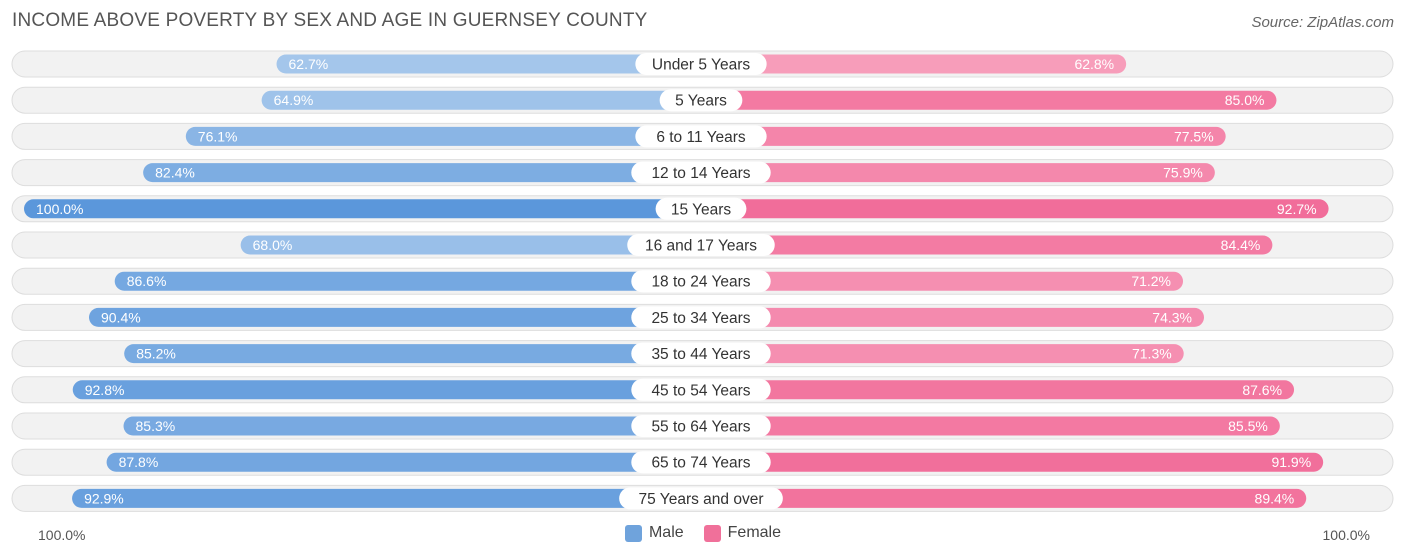 Image resolution: width=1406 pixels, height=559 pixels. I want to click on axis-right-label: 100.0%, so click(1346, 535).